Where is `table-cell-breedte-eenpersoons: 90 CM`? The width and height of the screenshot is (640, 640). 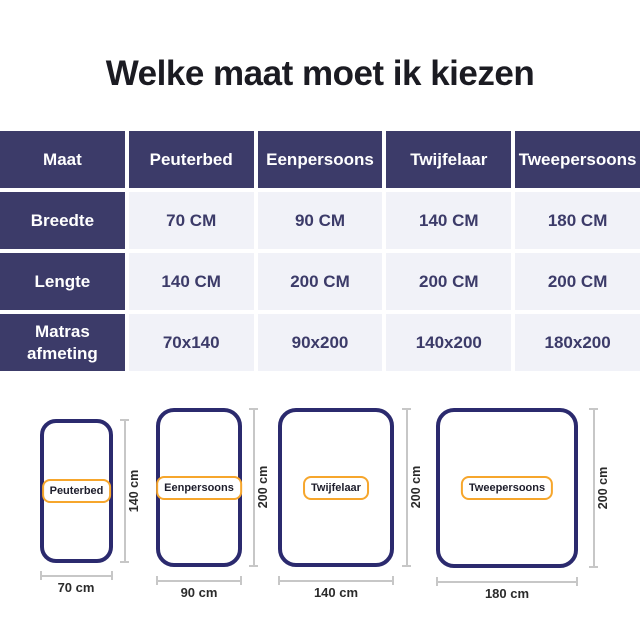 table-cell-breedte-eenpersoons: 90 CM is located at coordinates (320, 220).